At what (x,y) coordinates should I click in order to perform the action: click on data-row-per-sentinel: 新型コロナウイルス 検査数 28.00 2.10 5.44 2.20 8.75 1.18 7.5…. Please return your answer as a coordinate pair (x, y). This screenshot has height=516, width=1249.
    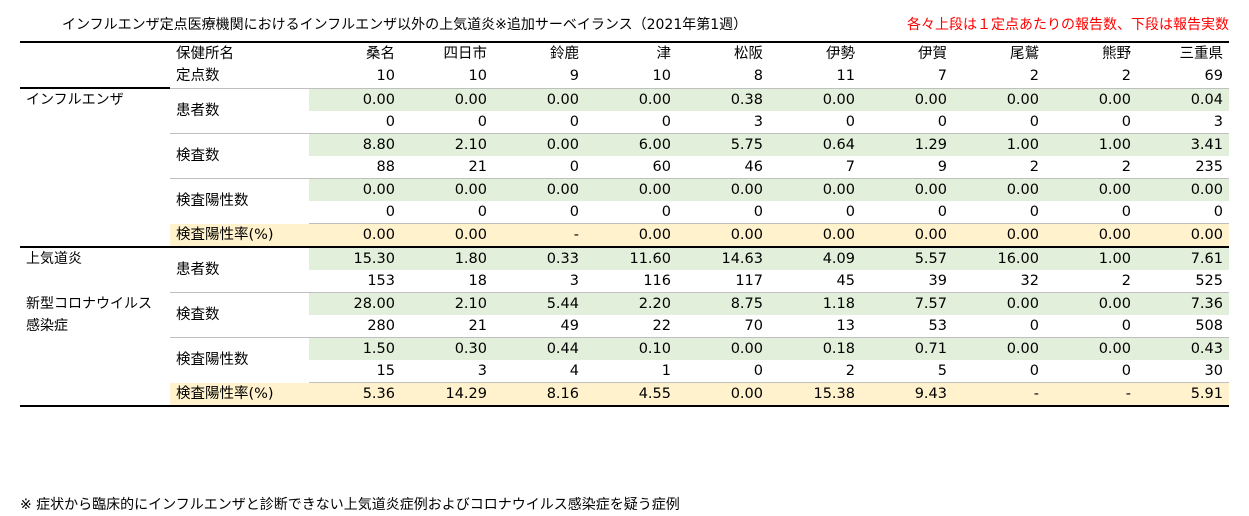
    Looking at the image, I should click on (624, 315).